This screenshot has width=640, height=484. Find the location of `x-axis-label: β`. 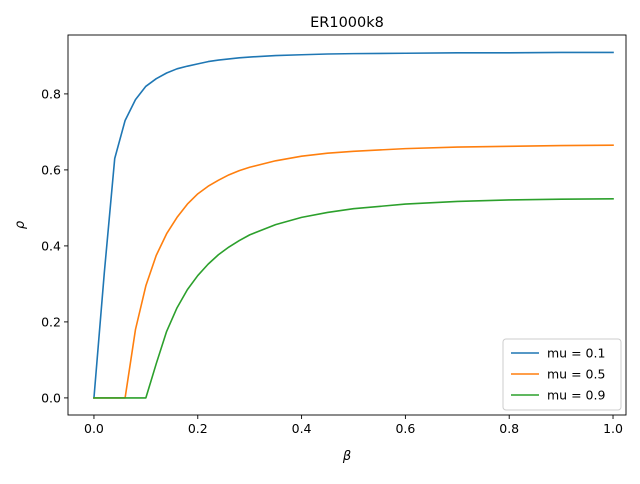

x-axis-label: β is located at coordinates (346, 456).